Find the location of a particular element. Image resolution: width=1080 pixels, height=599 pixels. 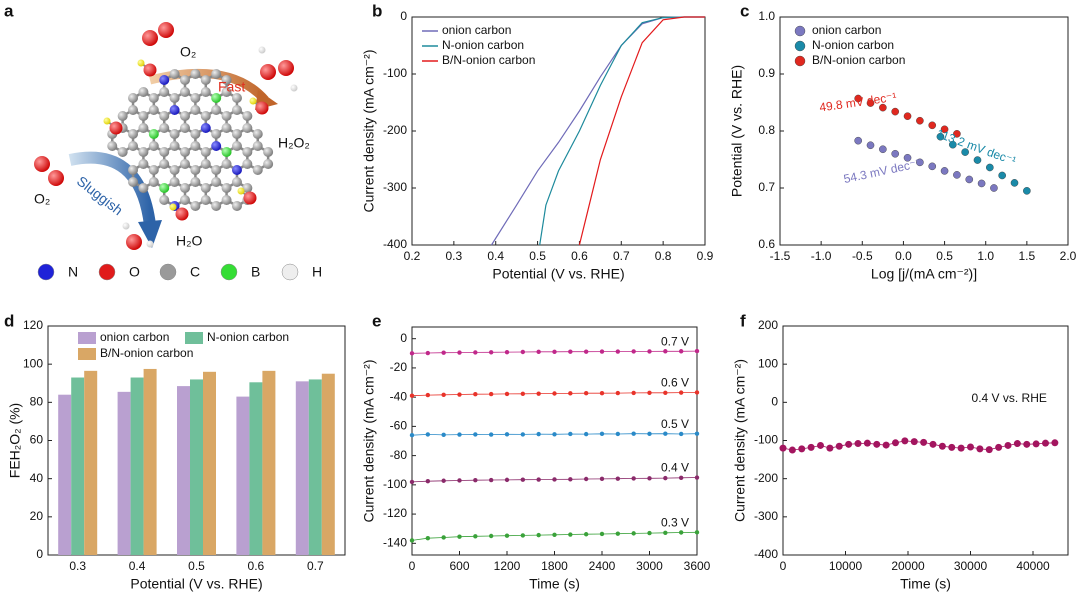

legend-label: onion carbon is located at coordinates (134, 337).